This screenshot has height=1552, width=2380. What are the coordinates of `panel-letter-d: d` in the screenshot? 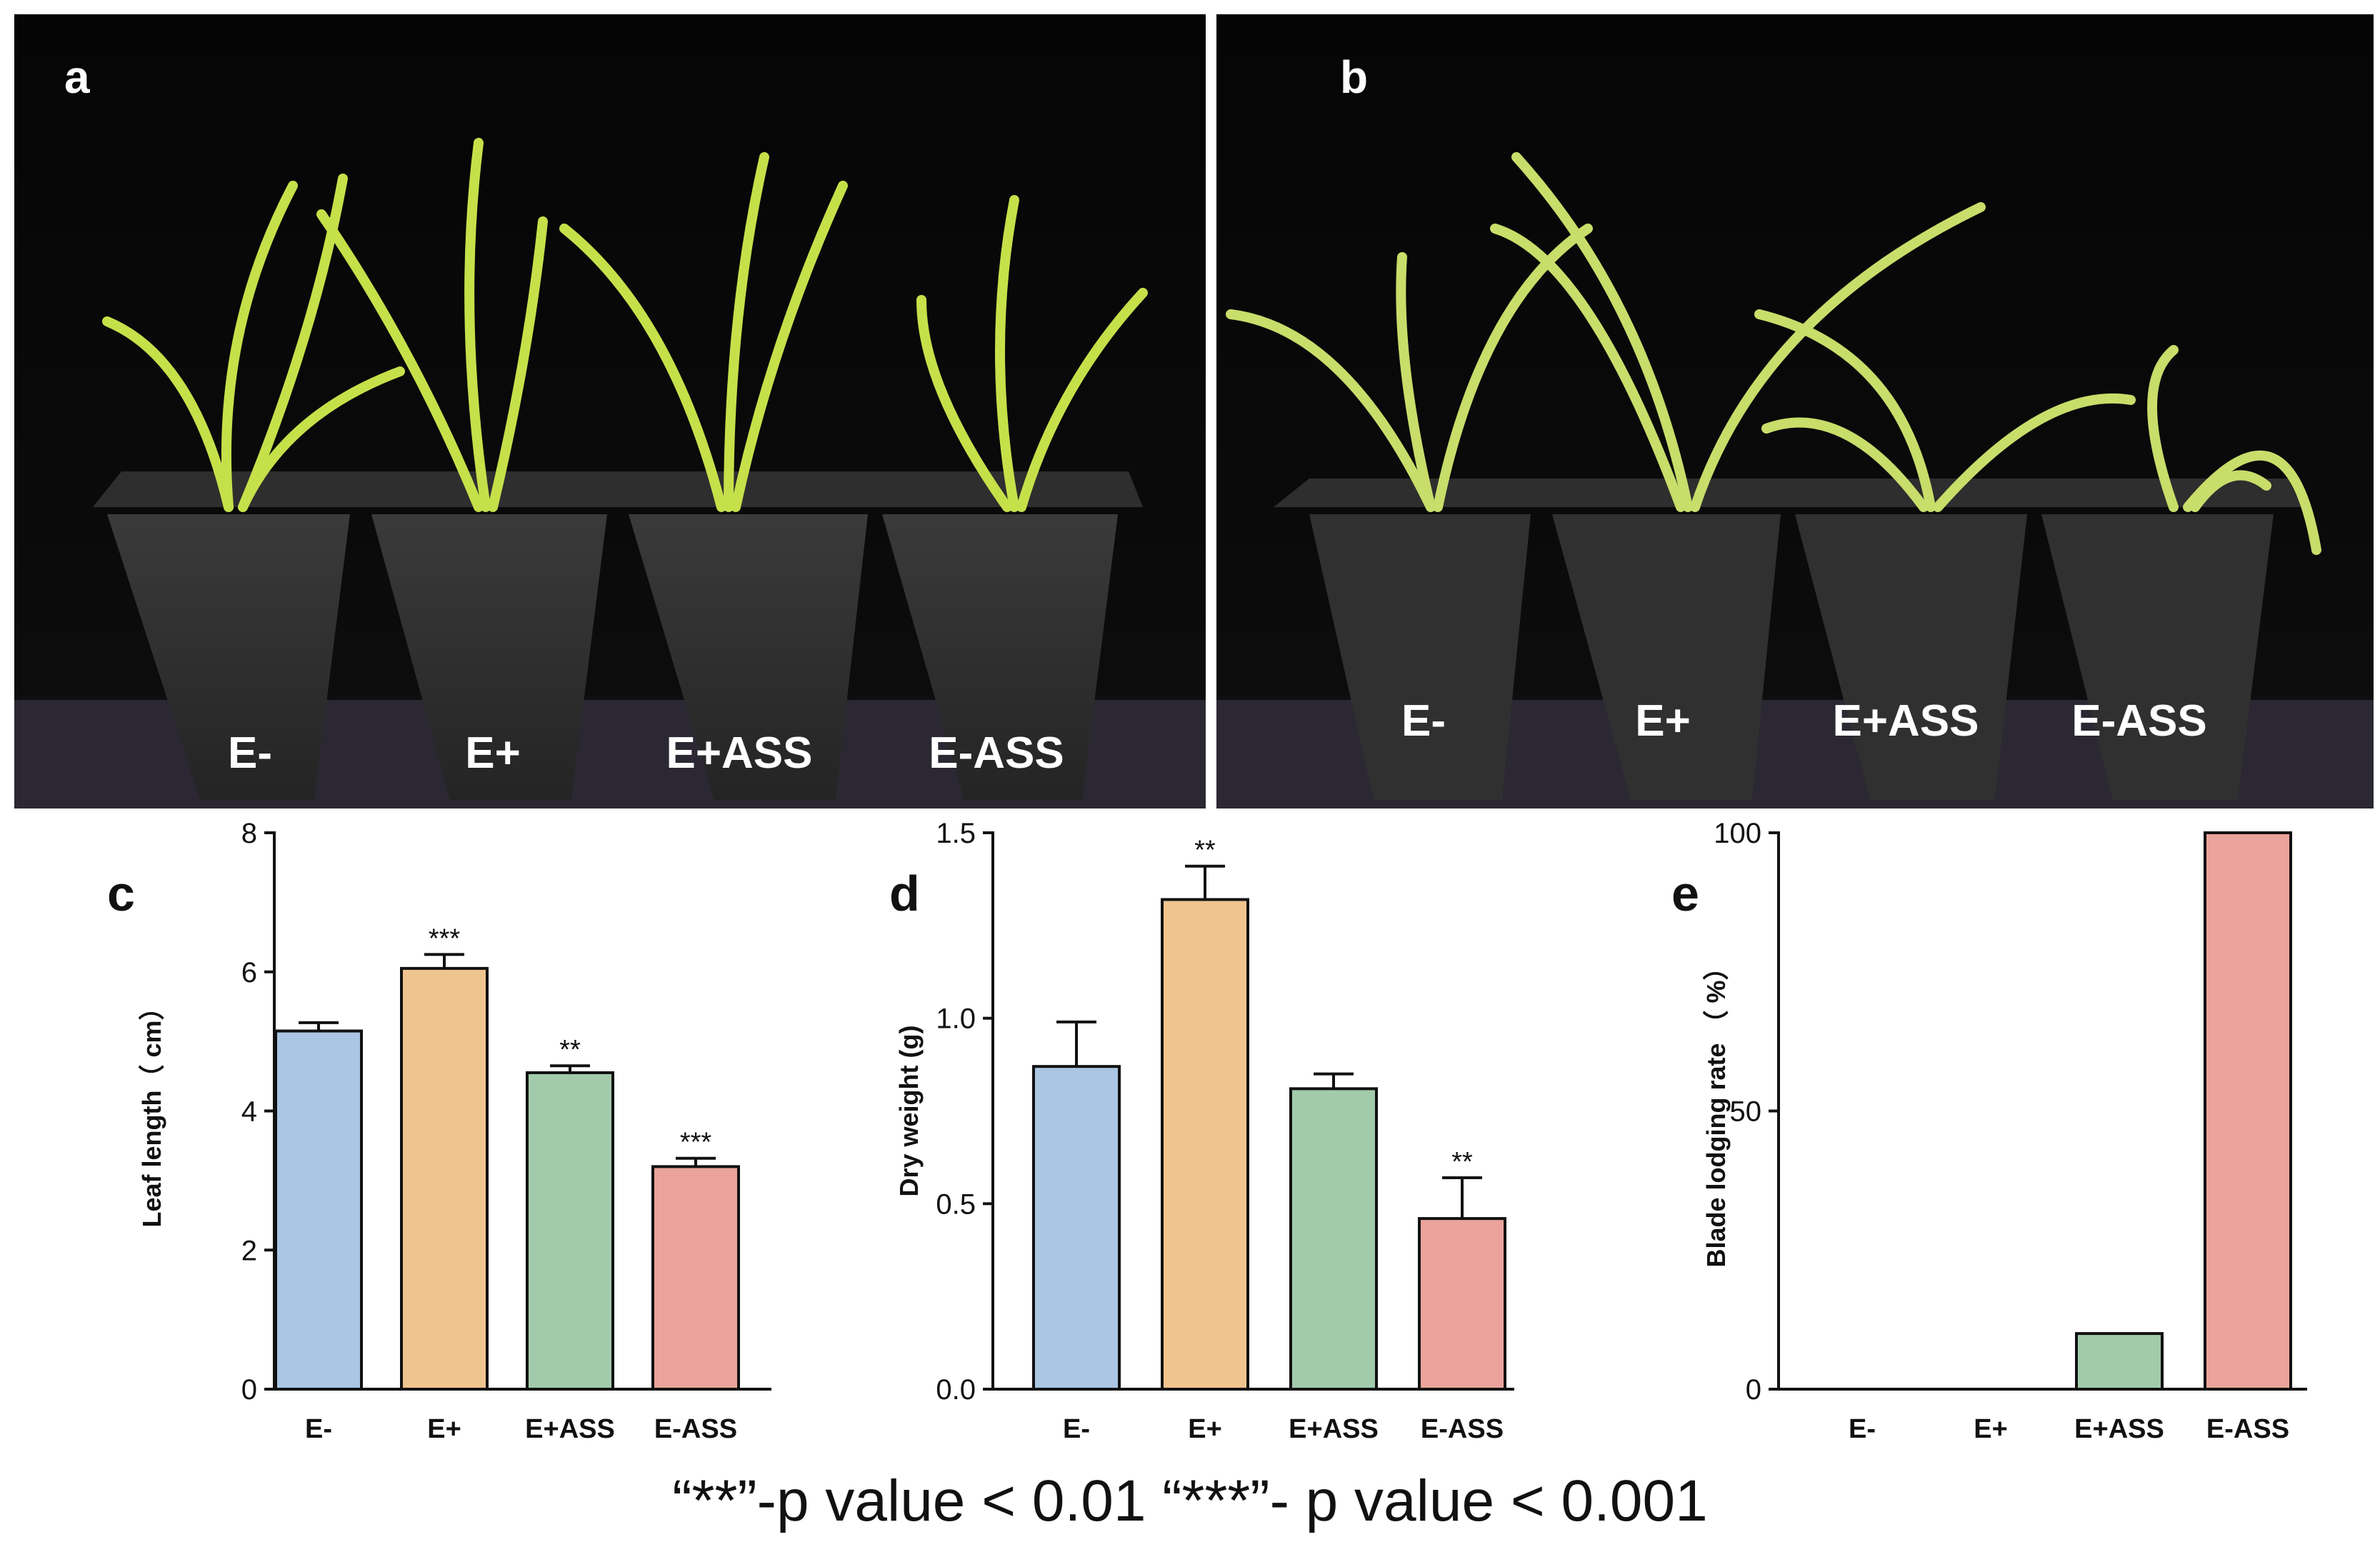 It's located at (904, 893).